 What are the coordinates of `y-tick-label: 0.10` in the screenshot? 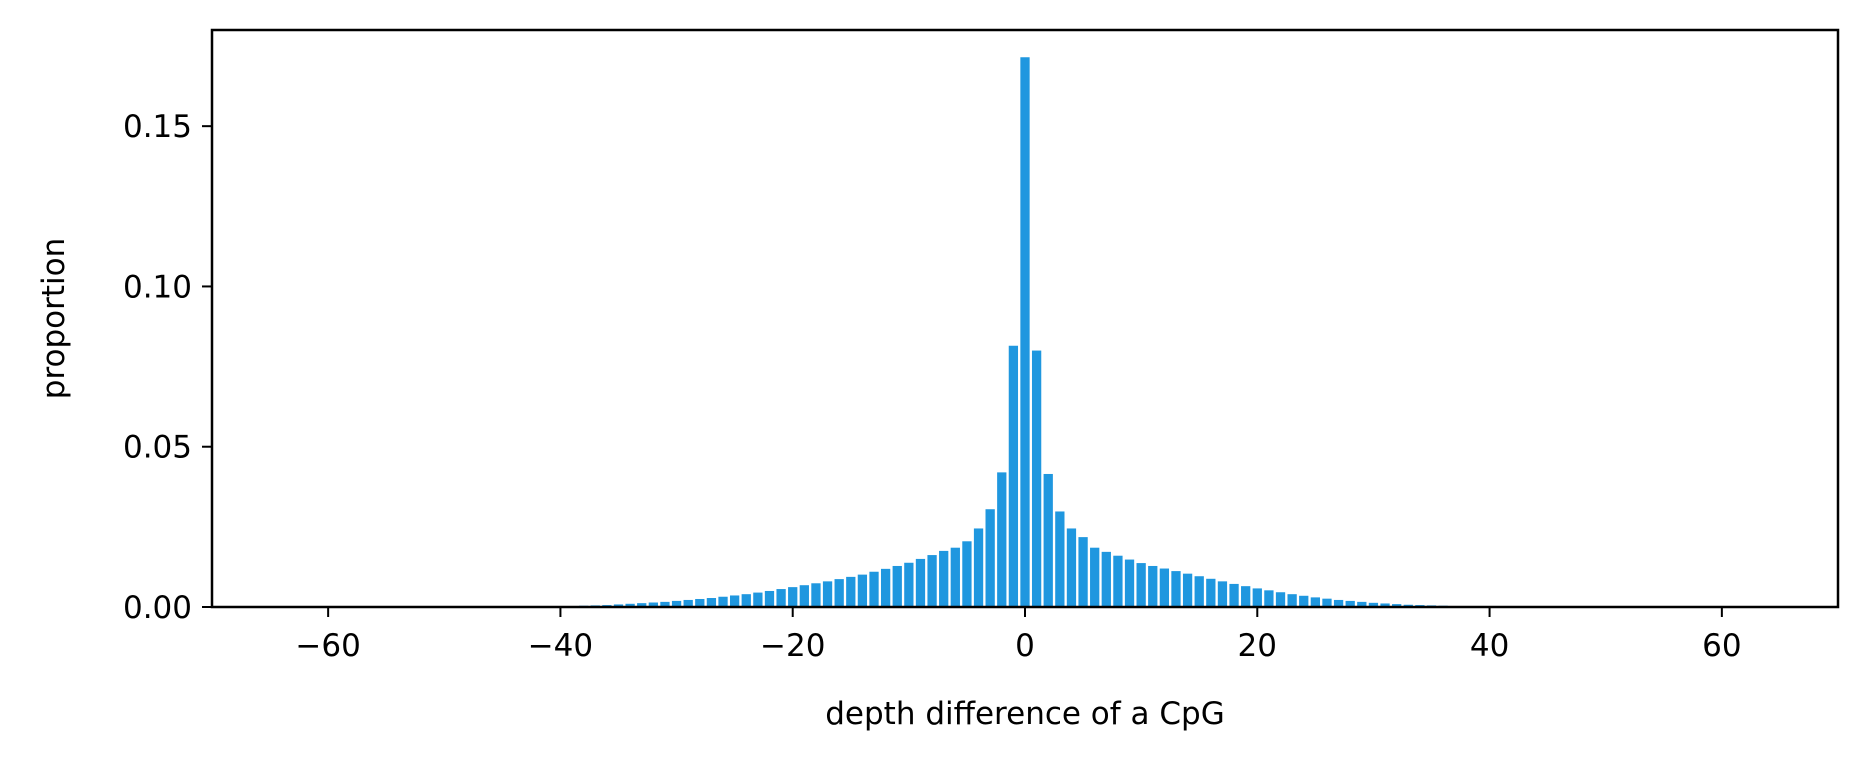 It's located at (157, 287).